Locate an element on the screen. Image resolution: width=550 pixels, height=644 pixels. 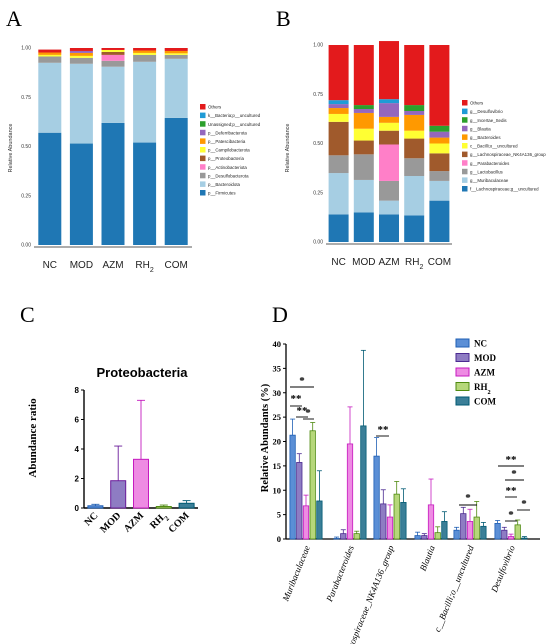
y-tick-label: 40 is located at coordinates (277, 344).